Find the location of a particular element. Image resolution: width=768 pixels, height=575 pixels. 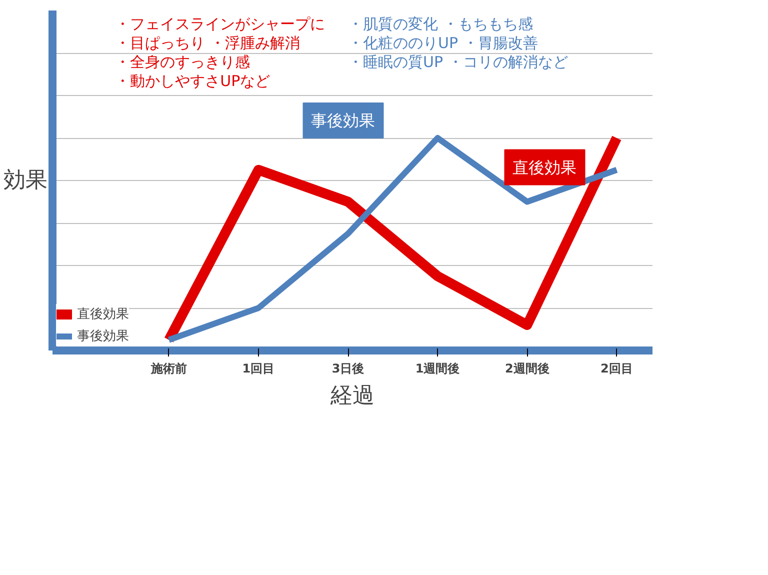

text: 事後効果 is located at coordinates (343, 120).